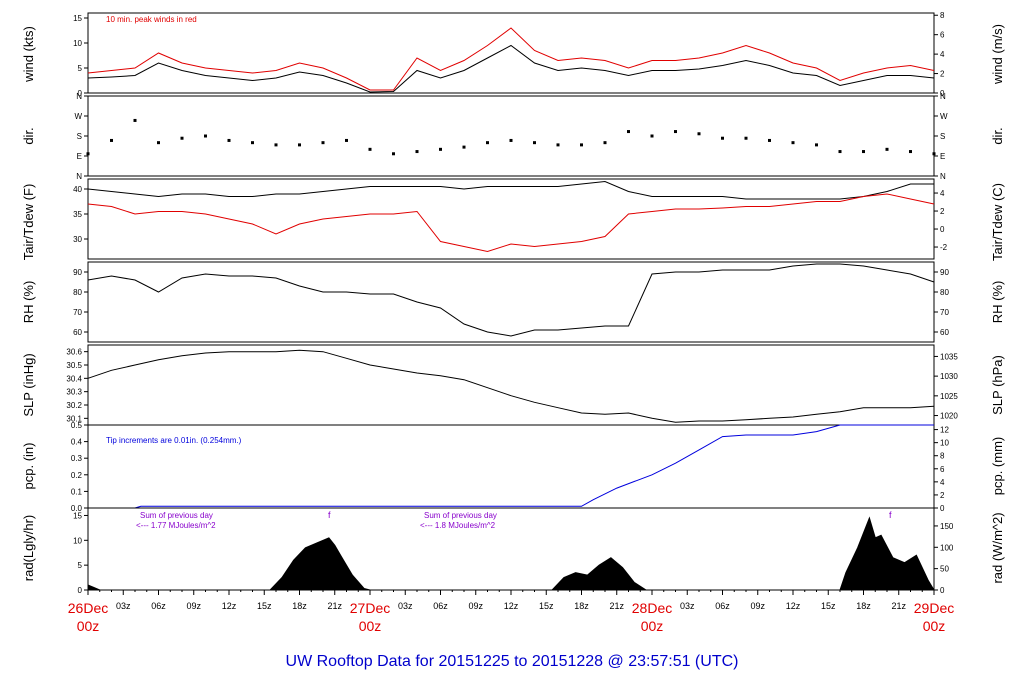 The height and width of the screenshot is (700, 1024). What do you see at coordinates (944, 292) in the screenshot?
I see `rh-right-tick-label: 80` at bounding box center [944, 292].